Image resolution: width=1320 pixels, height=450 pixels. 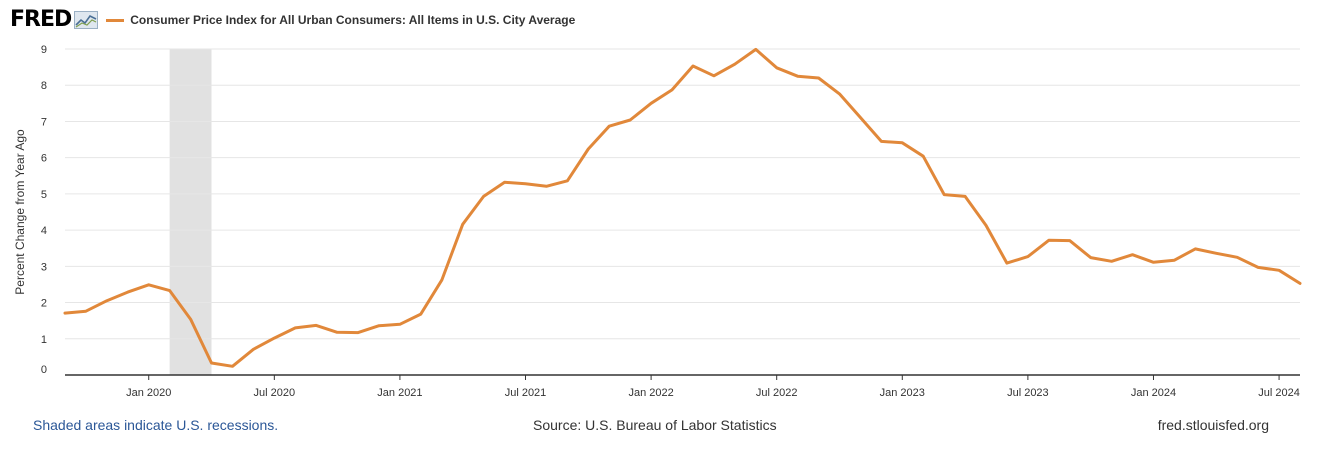 I want to click on y-tick-label: 5, so click(x=44, y=195).